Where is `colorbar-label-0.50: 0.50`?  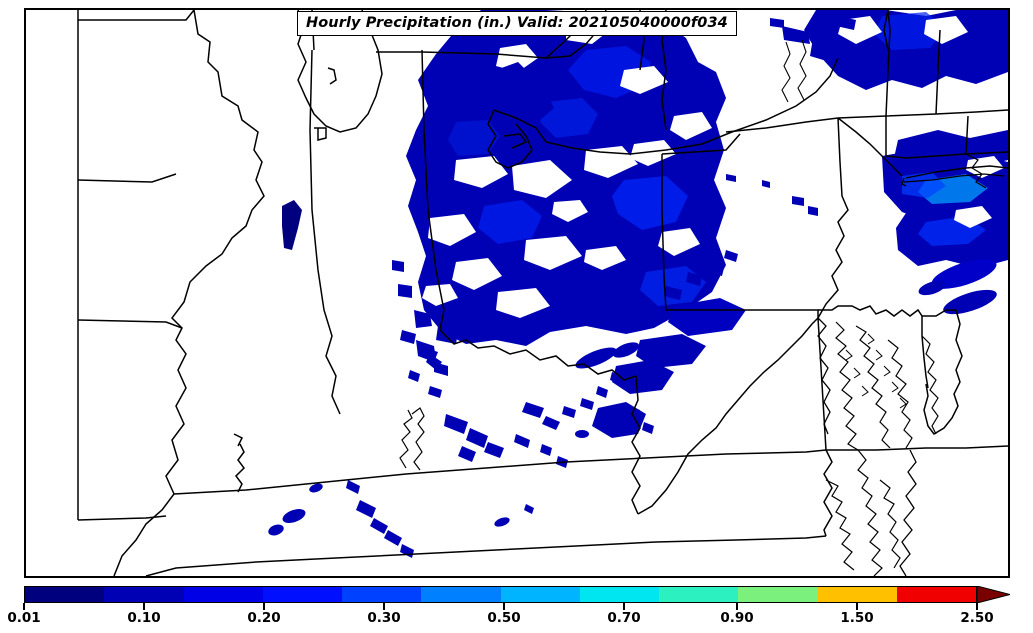
colorbar-label-0.50: 0.50 is located at coordinates (504, 618).